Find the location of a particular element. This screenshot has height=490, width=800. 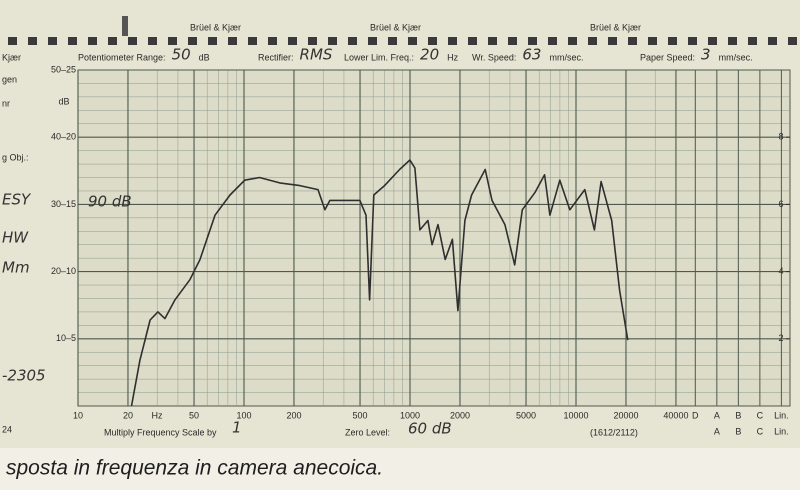

y2-tick-label: 4 is located at coordinates (780, 271).